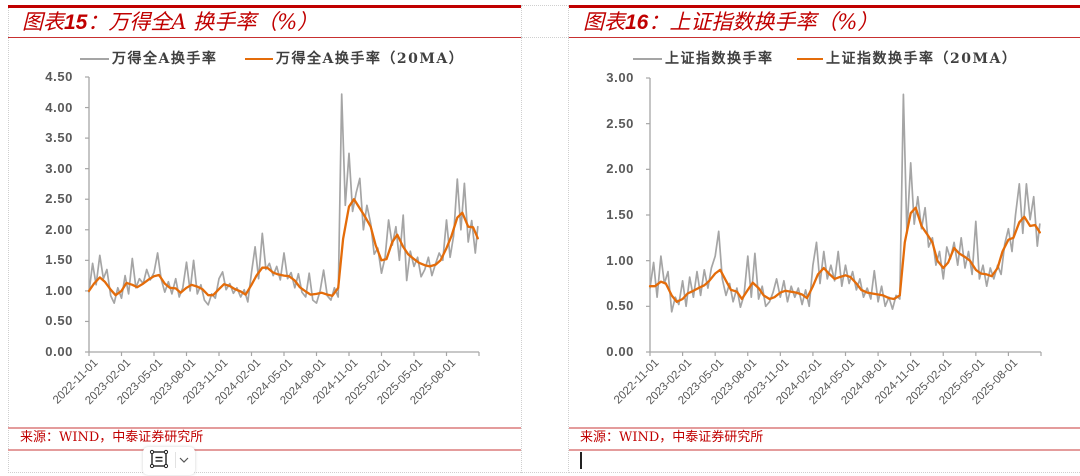 The width and height of the screenshot is (1080, 476). What do you see at coordinates (824, 6) in the screenshot?
I see `right-title-top-rule` at bounding box center [824, 6].